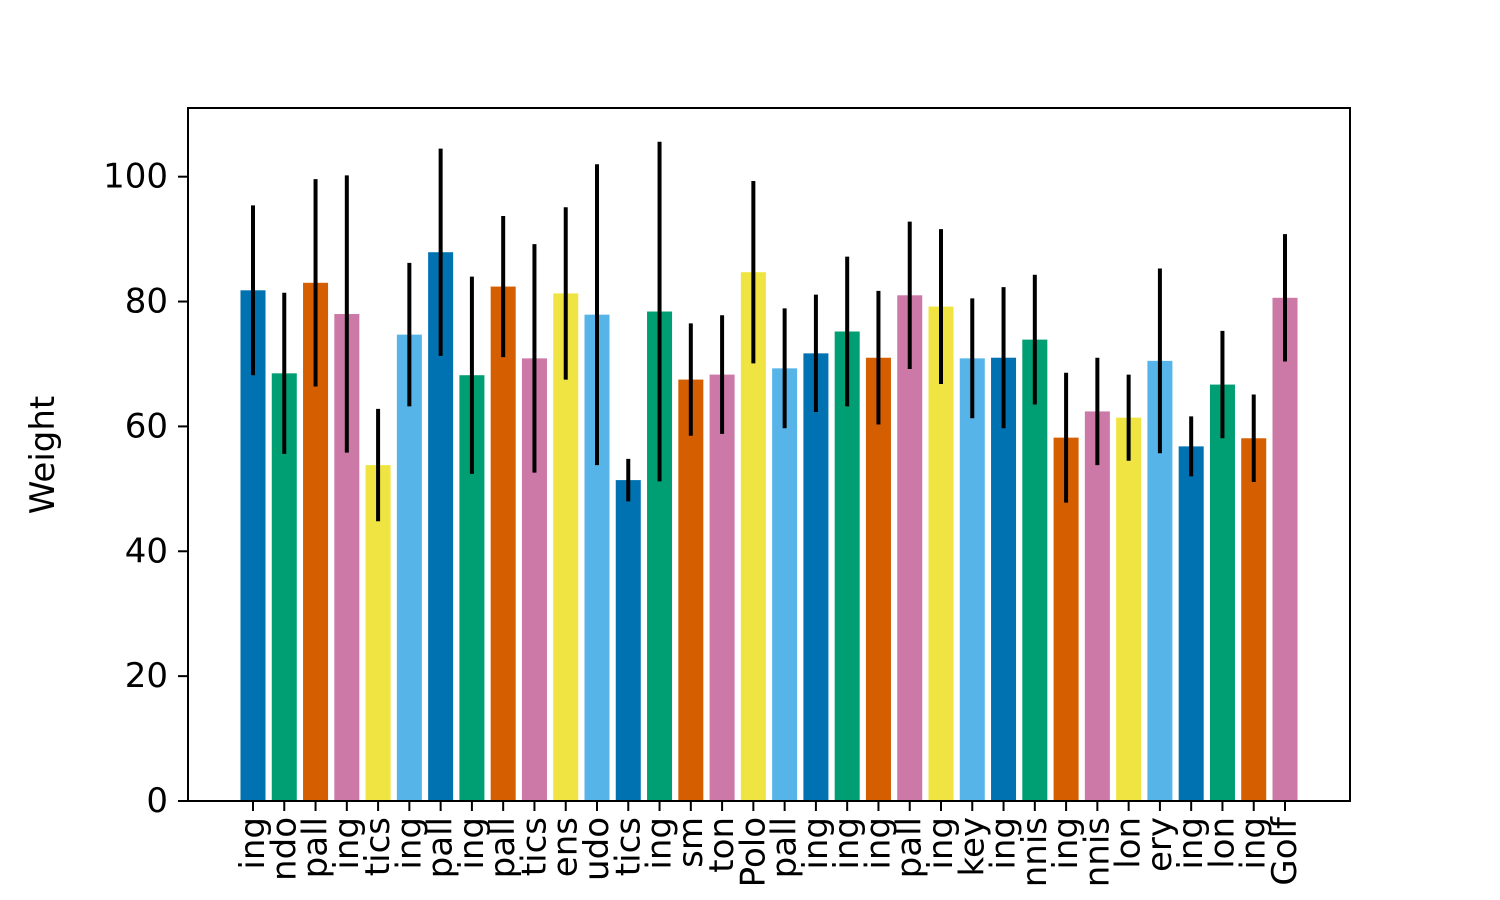  I want to click on x-tick-label: Golf, so click(1285, 851).